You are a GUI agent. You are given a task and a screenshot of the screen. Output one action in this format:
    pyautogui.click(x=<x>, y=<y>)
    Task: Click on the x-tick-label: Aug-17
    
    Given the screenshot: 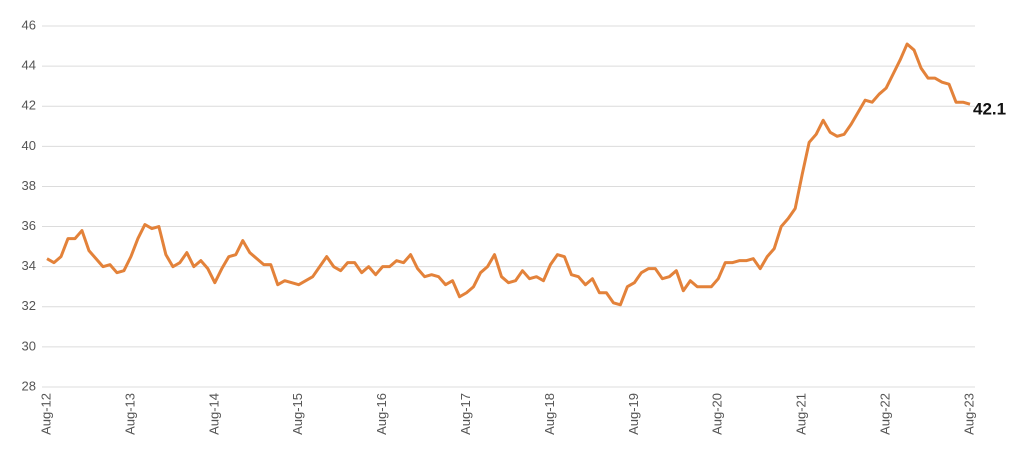 What is the action you would take?
    pyautogui.click(x=465, y=414)
    